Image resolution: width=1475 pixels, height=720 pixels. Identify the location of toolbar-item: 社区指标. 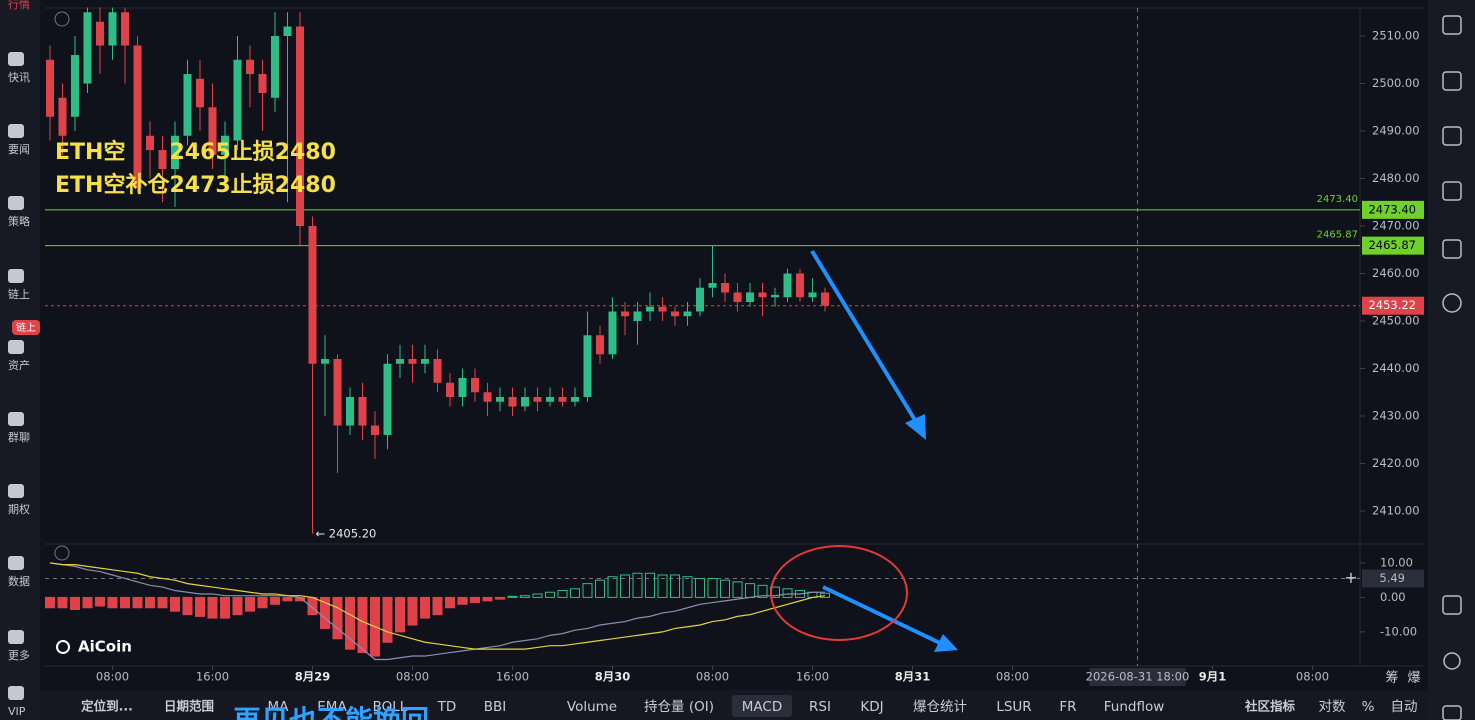
(1270, 706).